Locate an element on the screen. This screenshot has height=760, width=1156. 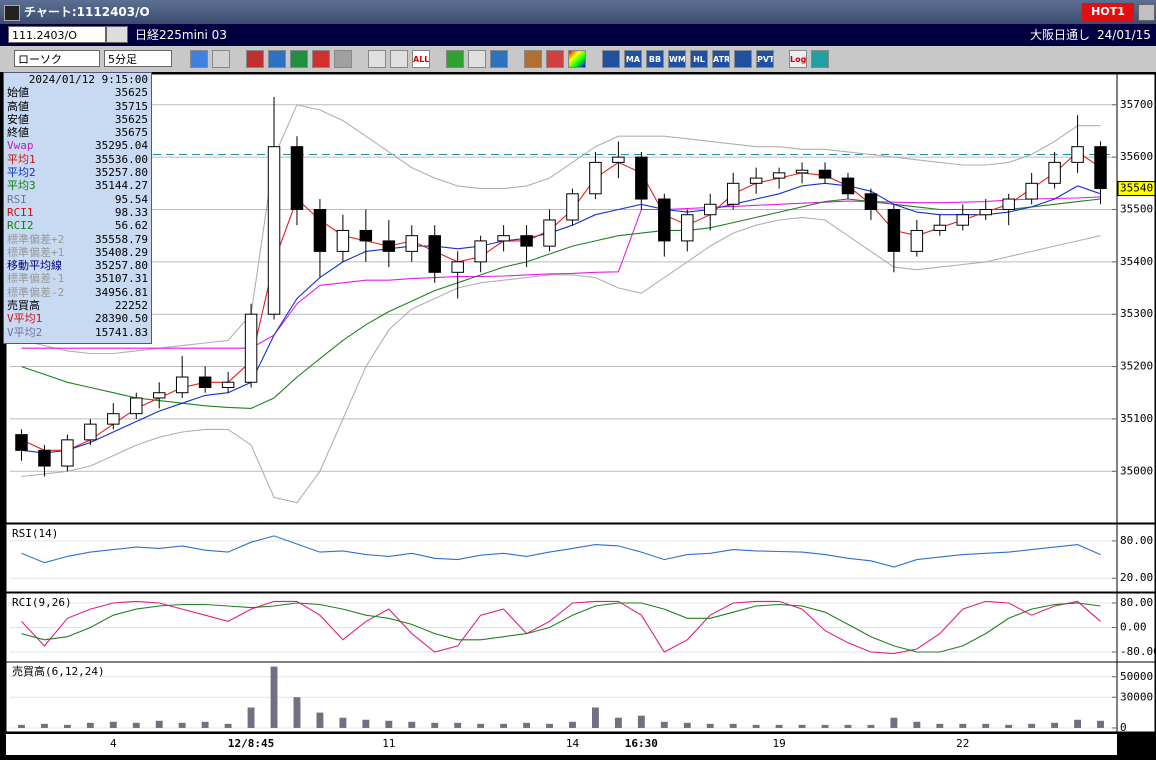
atr-button: ATR is located at coordinates (721, 59).